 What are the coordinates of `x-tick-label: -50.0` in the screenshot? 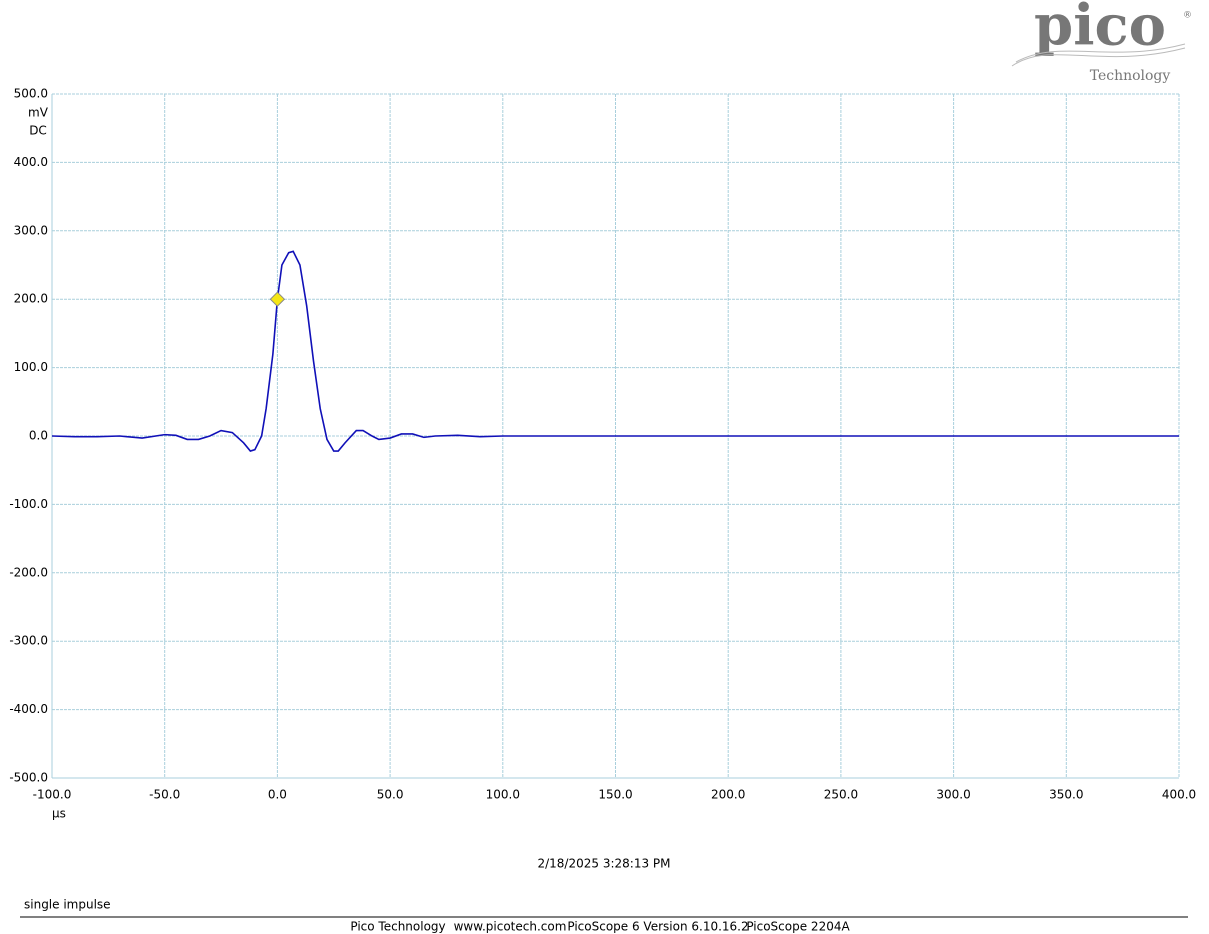 It's located at (164, 795).